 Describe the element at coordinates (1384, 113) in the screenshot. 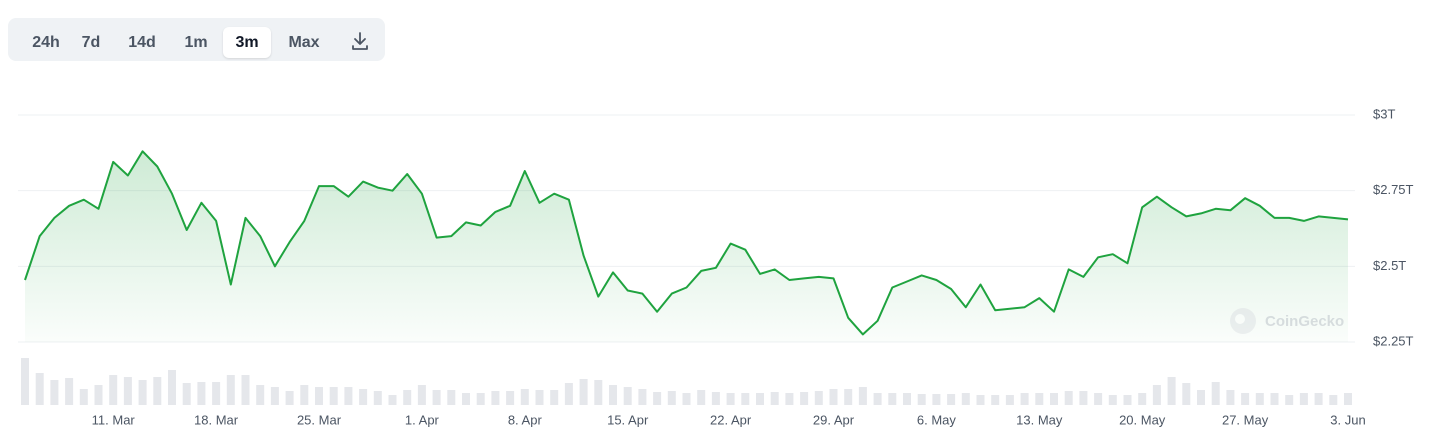

I see `y-tick-label: $3T` at that location.